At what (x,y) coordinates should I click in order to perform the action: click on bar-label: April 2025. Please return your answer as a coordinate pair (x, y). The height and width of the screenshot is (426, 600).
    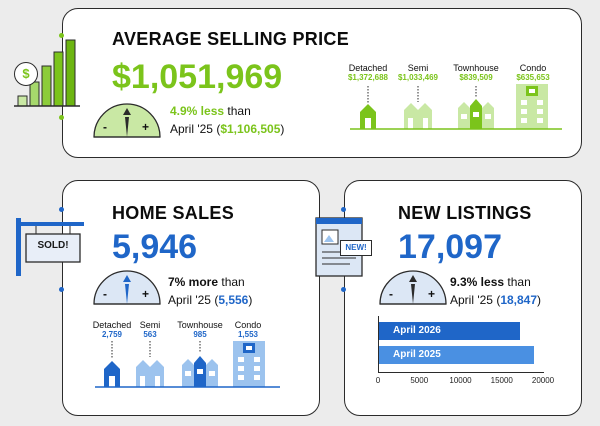
    Looking at the image, I should click on (417, 354).